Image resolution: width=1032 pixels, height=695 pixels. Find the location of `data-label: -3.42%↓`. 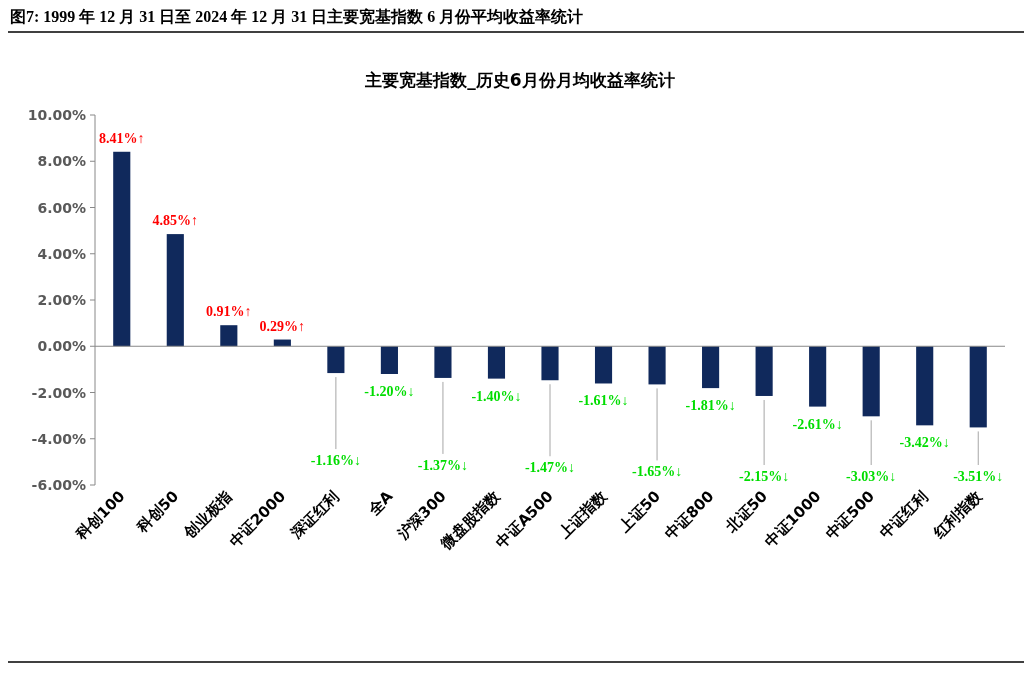

data-label: -3.42%↓ is located at coordinates (924, 443).